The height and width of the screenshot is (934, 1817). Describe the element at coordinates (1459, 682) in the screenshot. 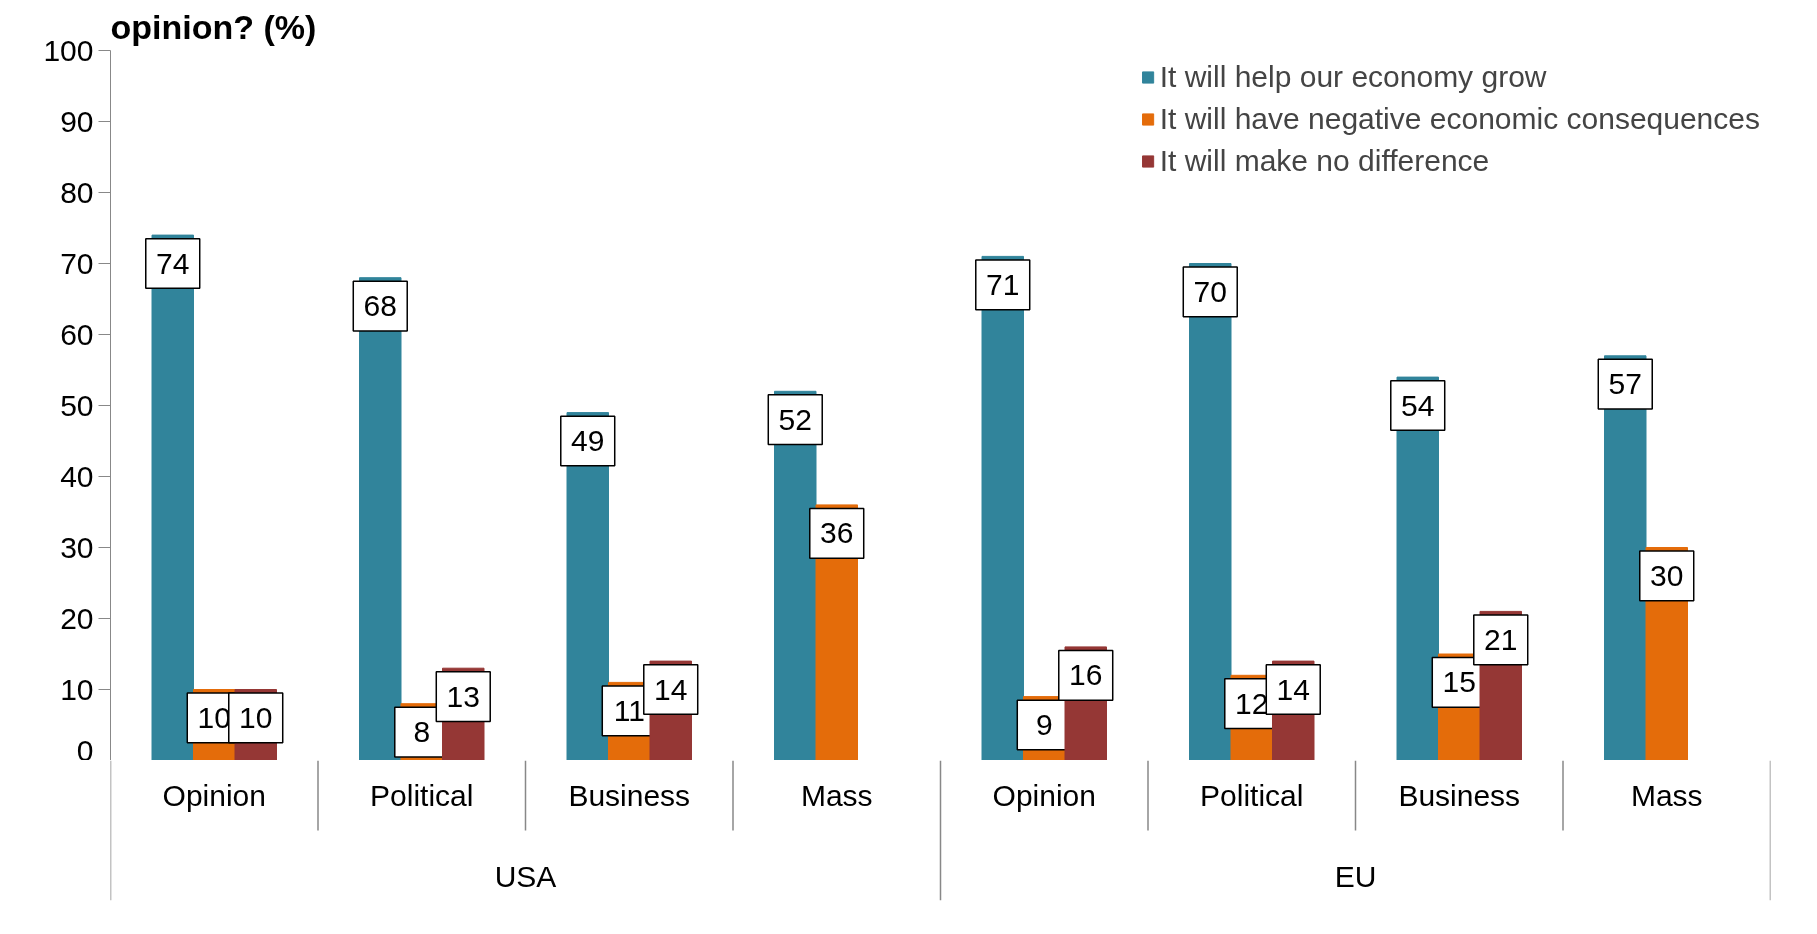

I see `data-label: 15` at that location.